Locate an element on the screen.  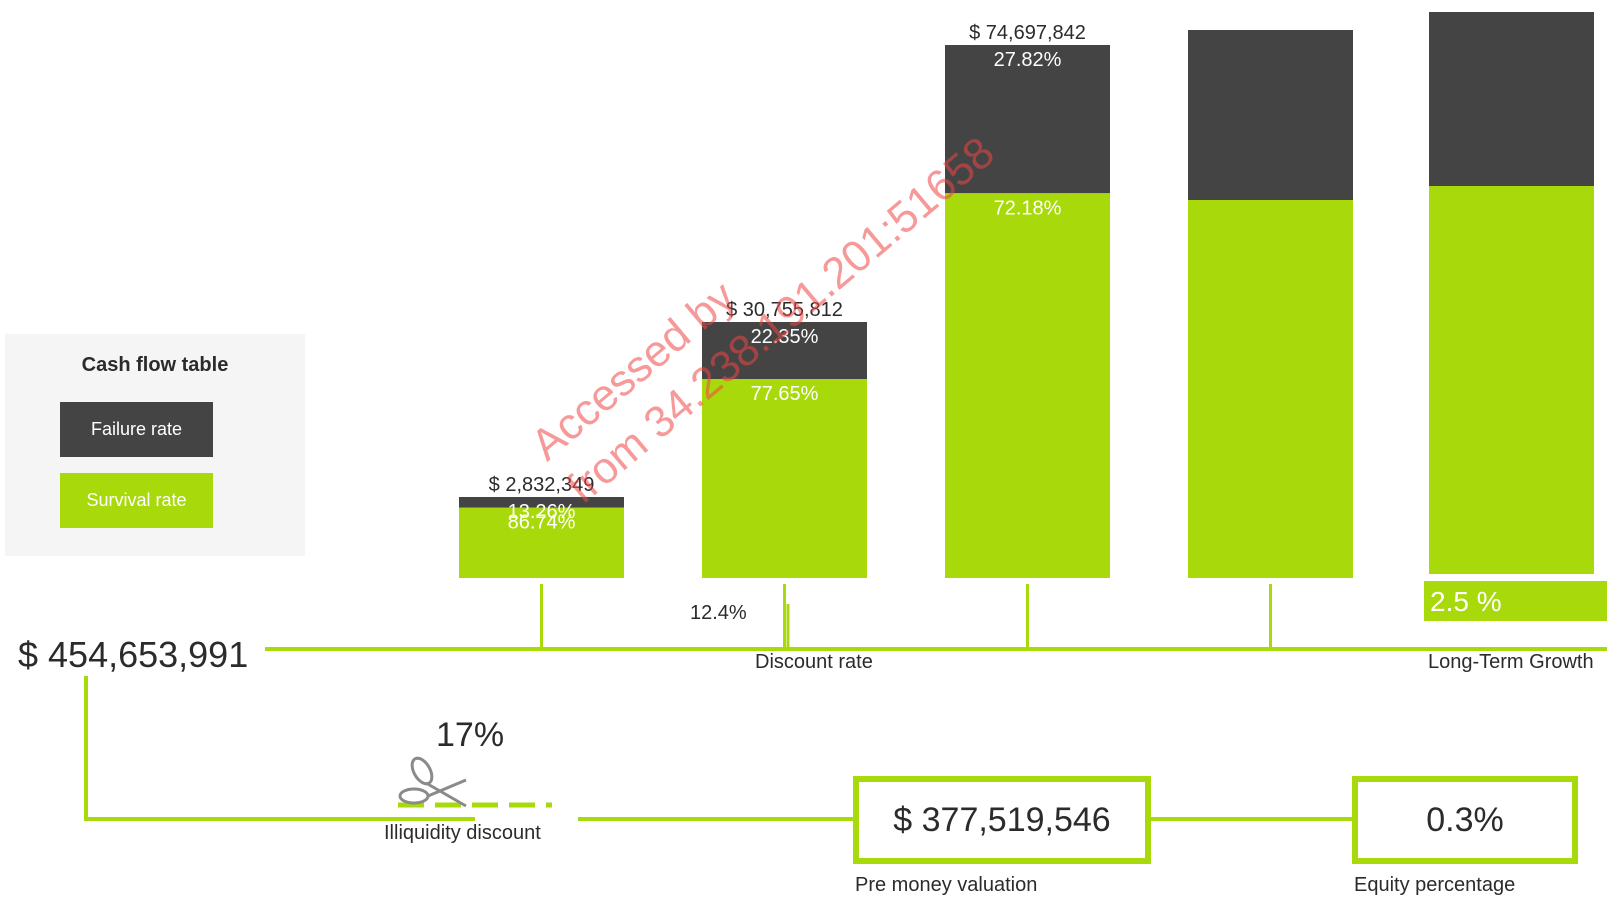
bar-failure-label-2: 22.35% is located at coordinates (785, 337).